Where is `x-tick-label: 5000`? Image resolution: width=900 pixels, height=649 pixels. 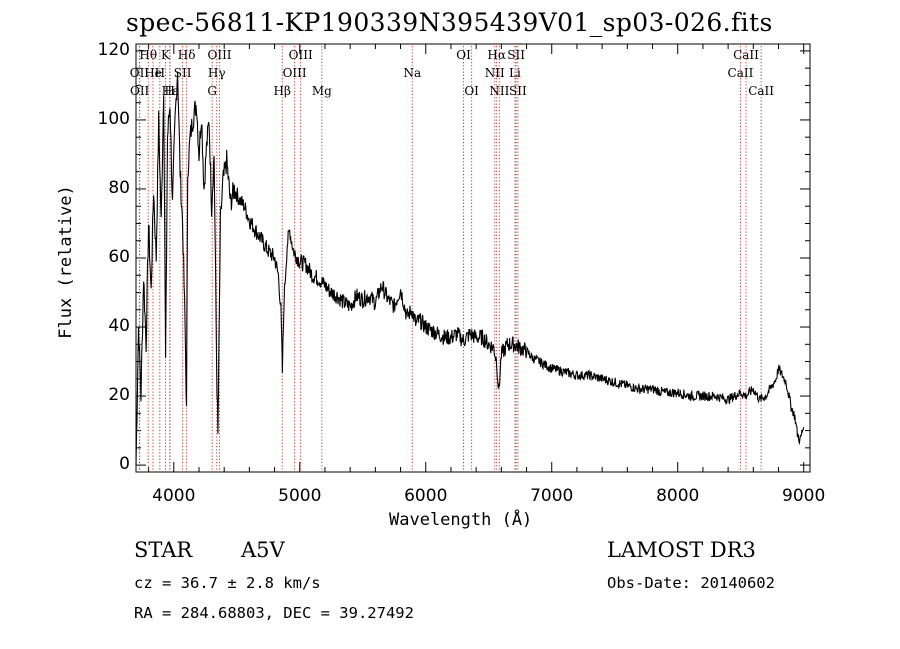 x-tick-label: 5000 is located at coordinates (300, 496).